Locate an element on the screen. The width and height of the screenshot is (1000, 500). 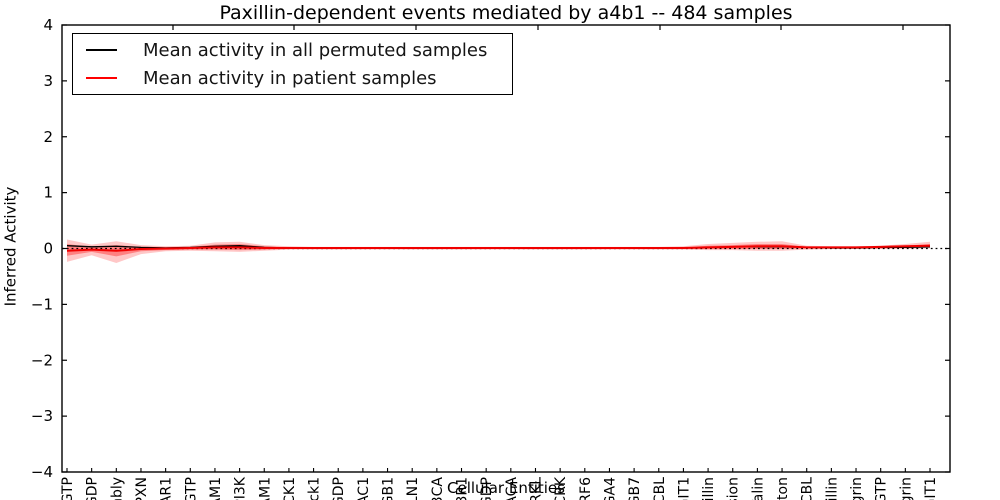
y-tick-label: −3 is located at coordinates (42, 416).